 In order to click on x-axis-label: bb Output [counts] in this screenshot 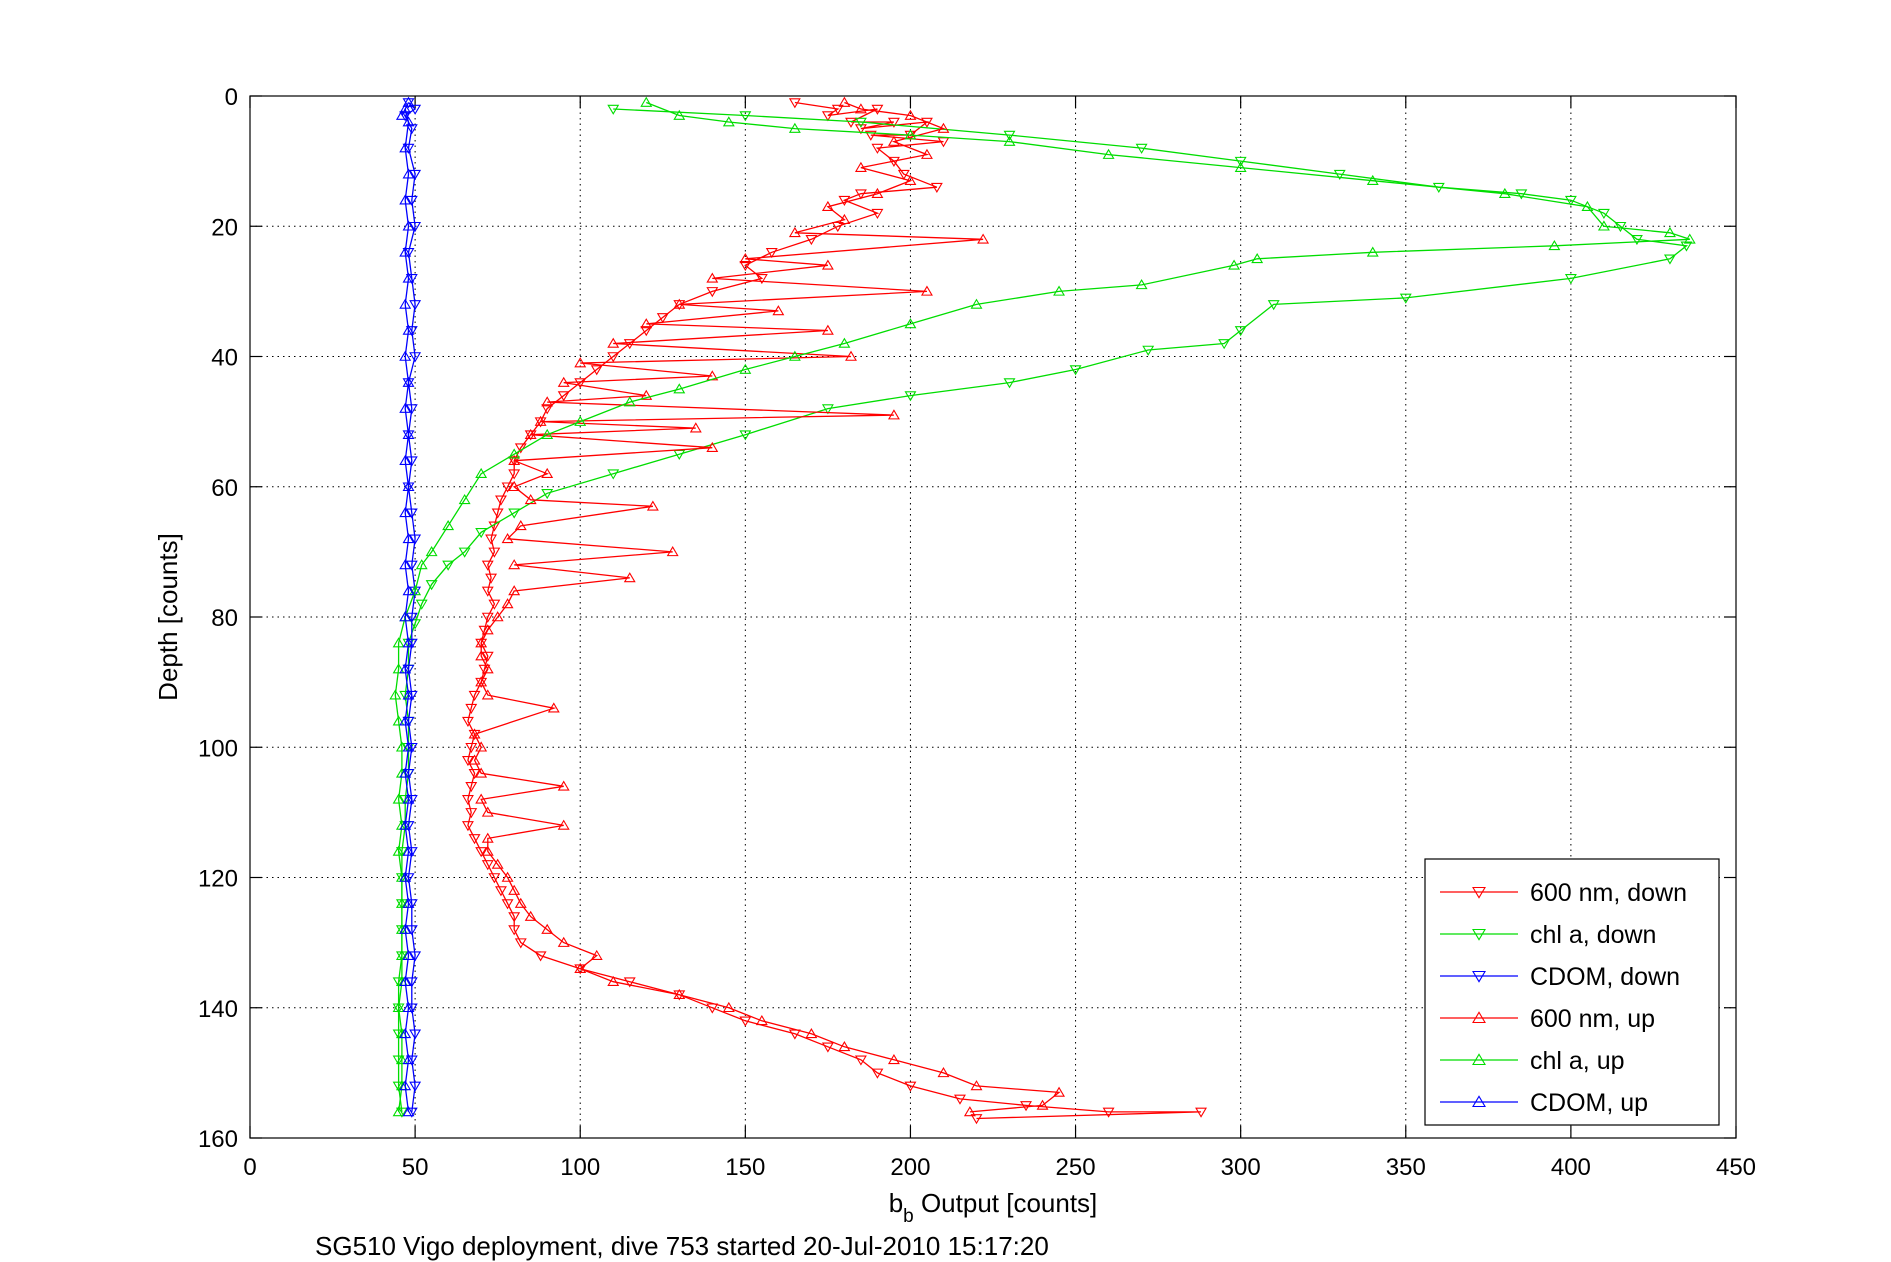, I will do `click(993, 1207)`.